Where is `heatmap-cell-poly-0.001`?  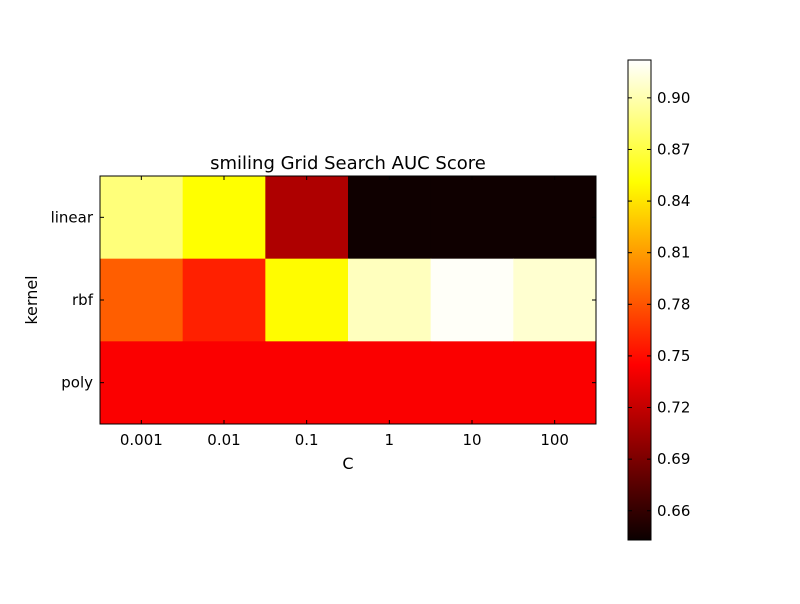
heatmap-cell-poly-0.001 is located at coordinates (142, 383).